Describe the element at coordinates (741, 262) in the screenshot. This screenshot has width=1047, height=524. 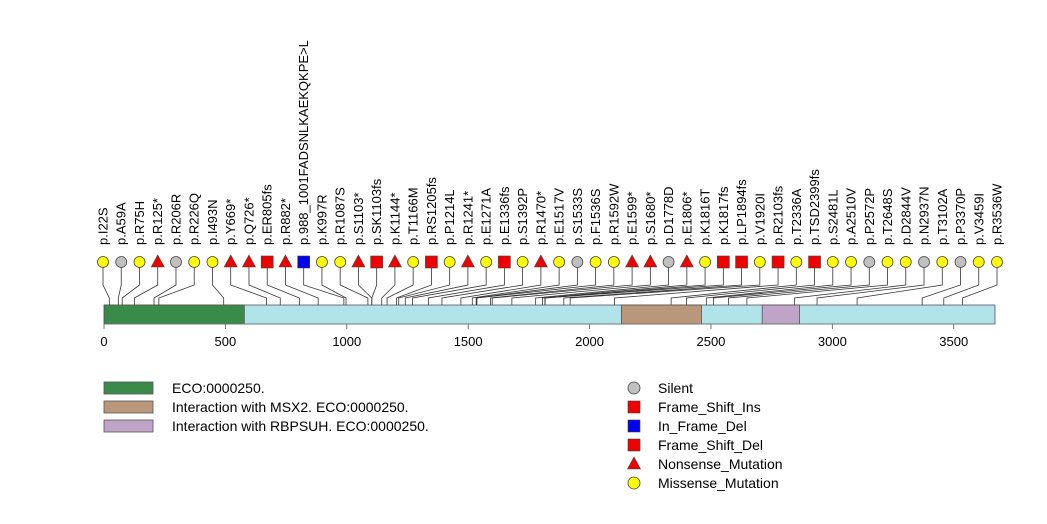
I see `marker-p-lp1894fs` at that location.